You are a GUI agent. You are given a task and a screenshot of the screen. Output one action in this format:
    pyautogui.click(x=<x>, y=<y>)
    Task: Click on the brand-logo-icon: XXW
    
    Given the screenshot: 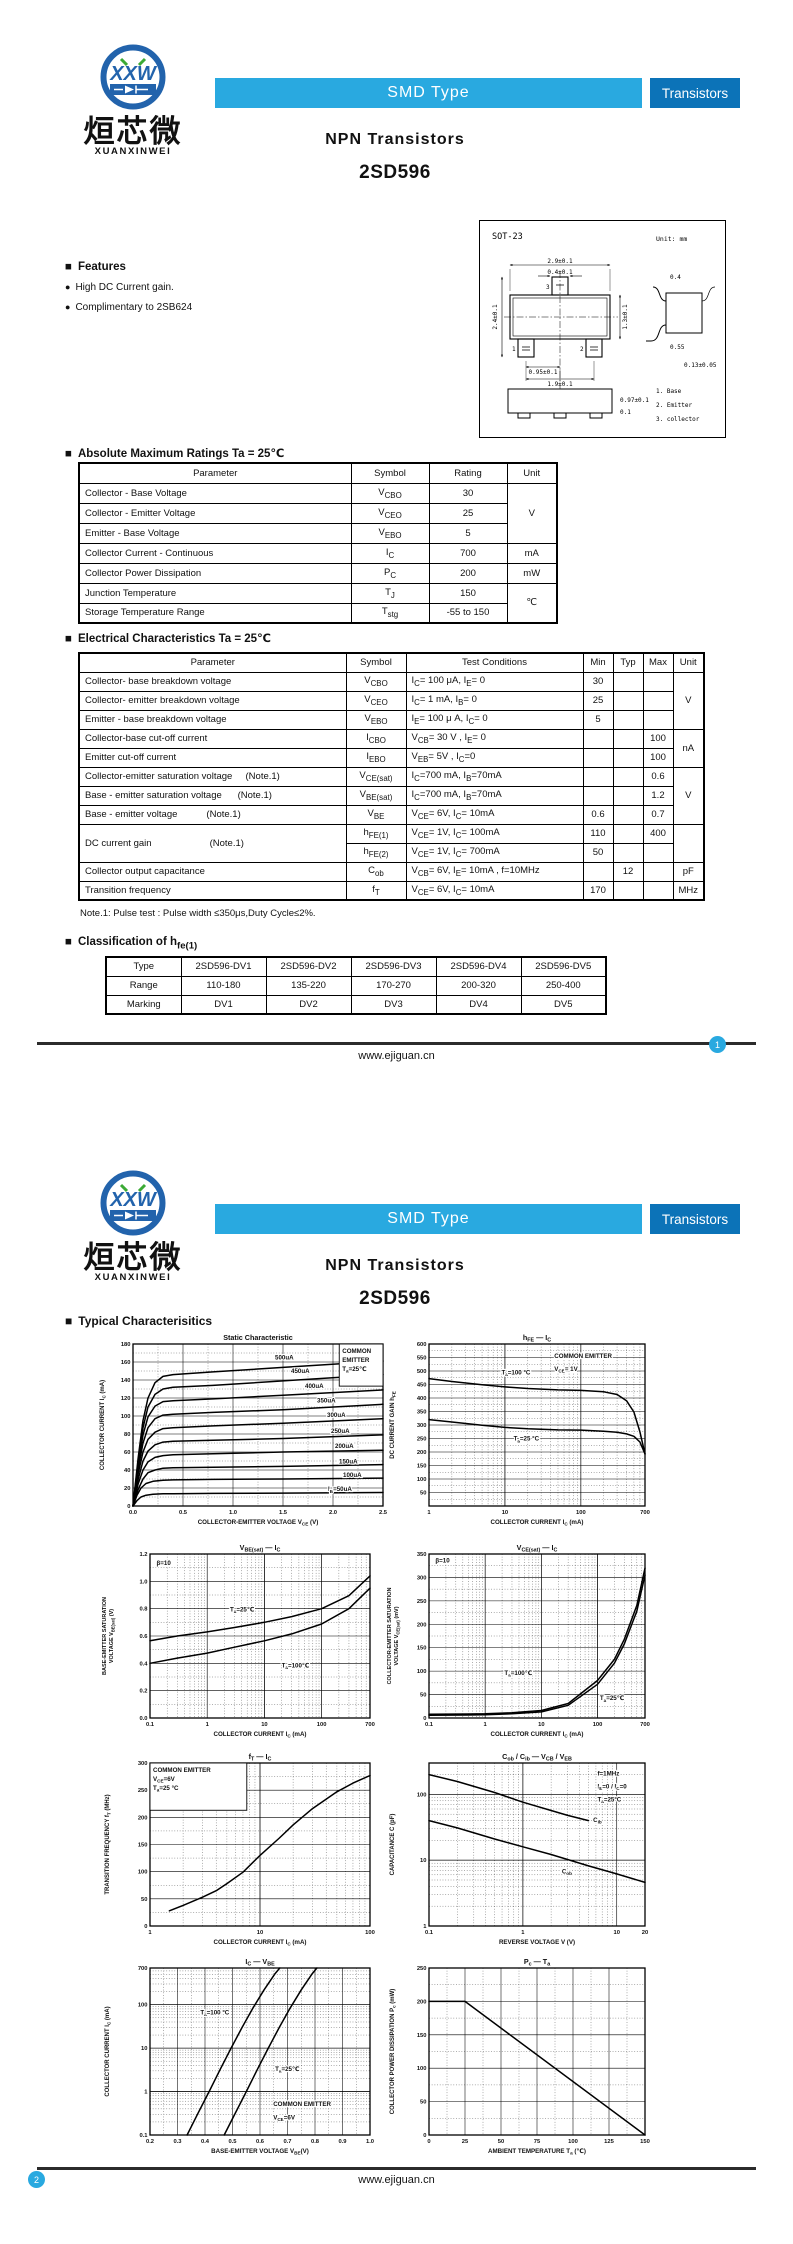 What is the action you would take?
    pyautogui.click(x=133, y=77)
    